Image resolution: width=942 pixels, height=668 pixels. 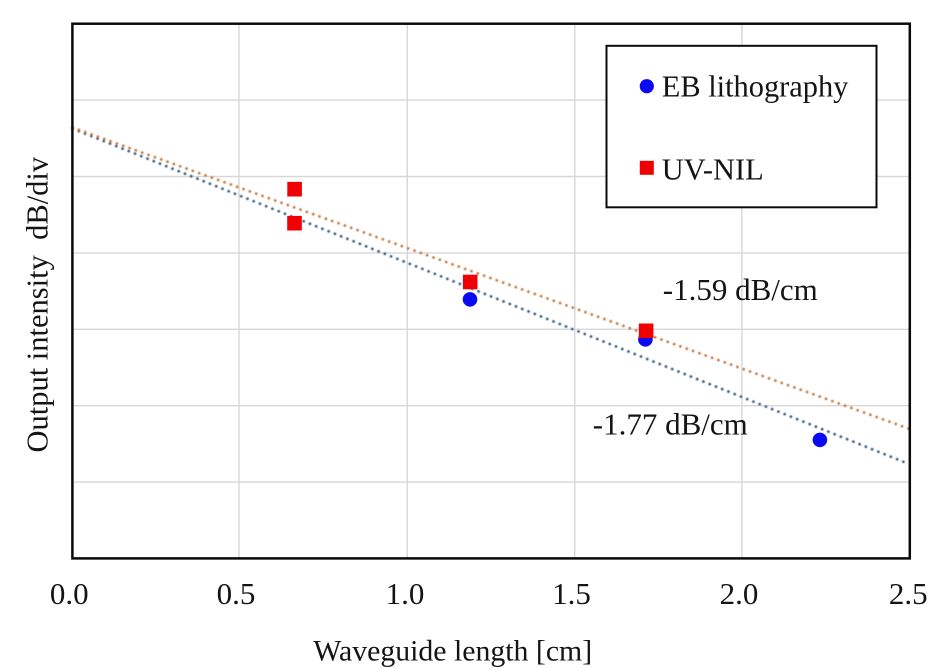 What do you see at coordinates (713, 170) in the screenshot?
I see `svg-text: UV-NIL` at bounding box center [713, 170].